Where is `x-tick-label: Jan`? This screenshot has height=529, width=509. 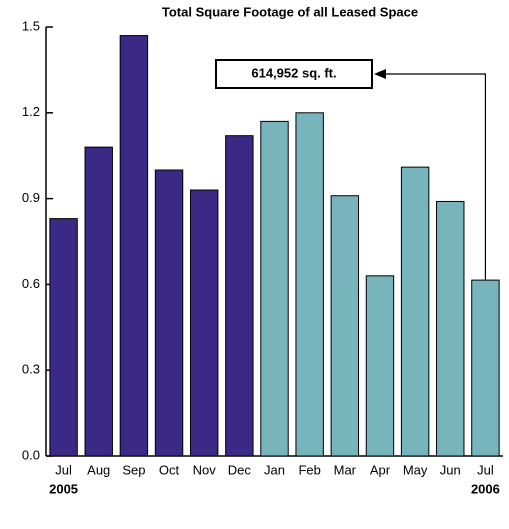 x-tick-label: Jan is located at coordinates (274, 469).